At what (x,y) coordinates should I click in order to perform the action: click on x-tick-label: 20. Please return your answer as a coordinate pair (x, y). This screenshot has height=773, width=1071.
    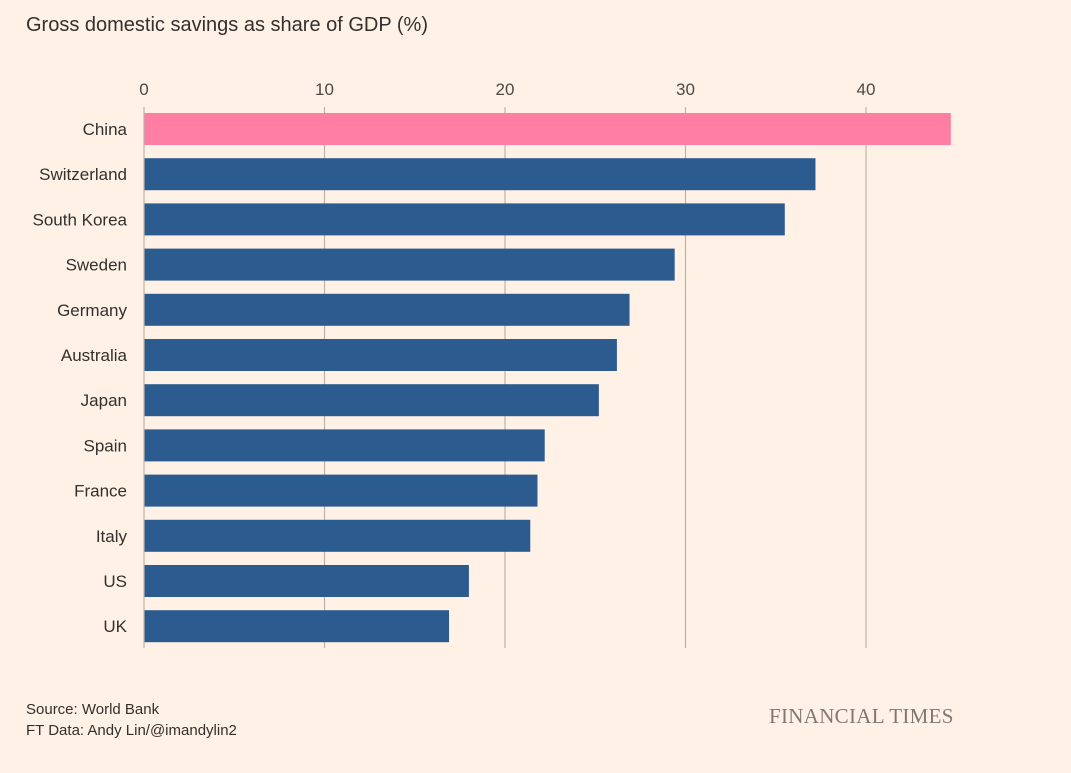
    Looking at the image, I should click on (505, 89).